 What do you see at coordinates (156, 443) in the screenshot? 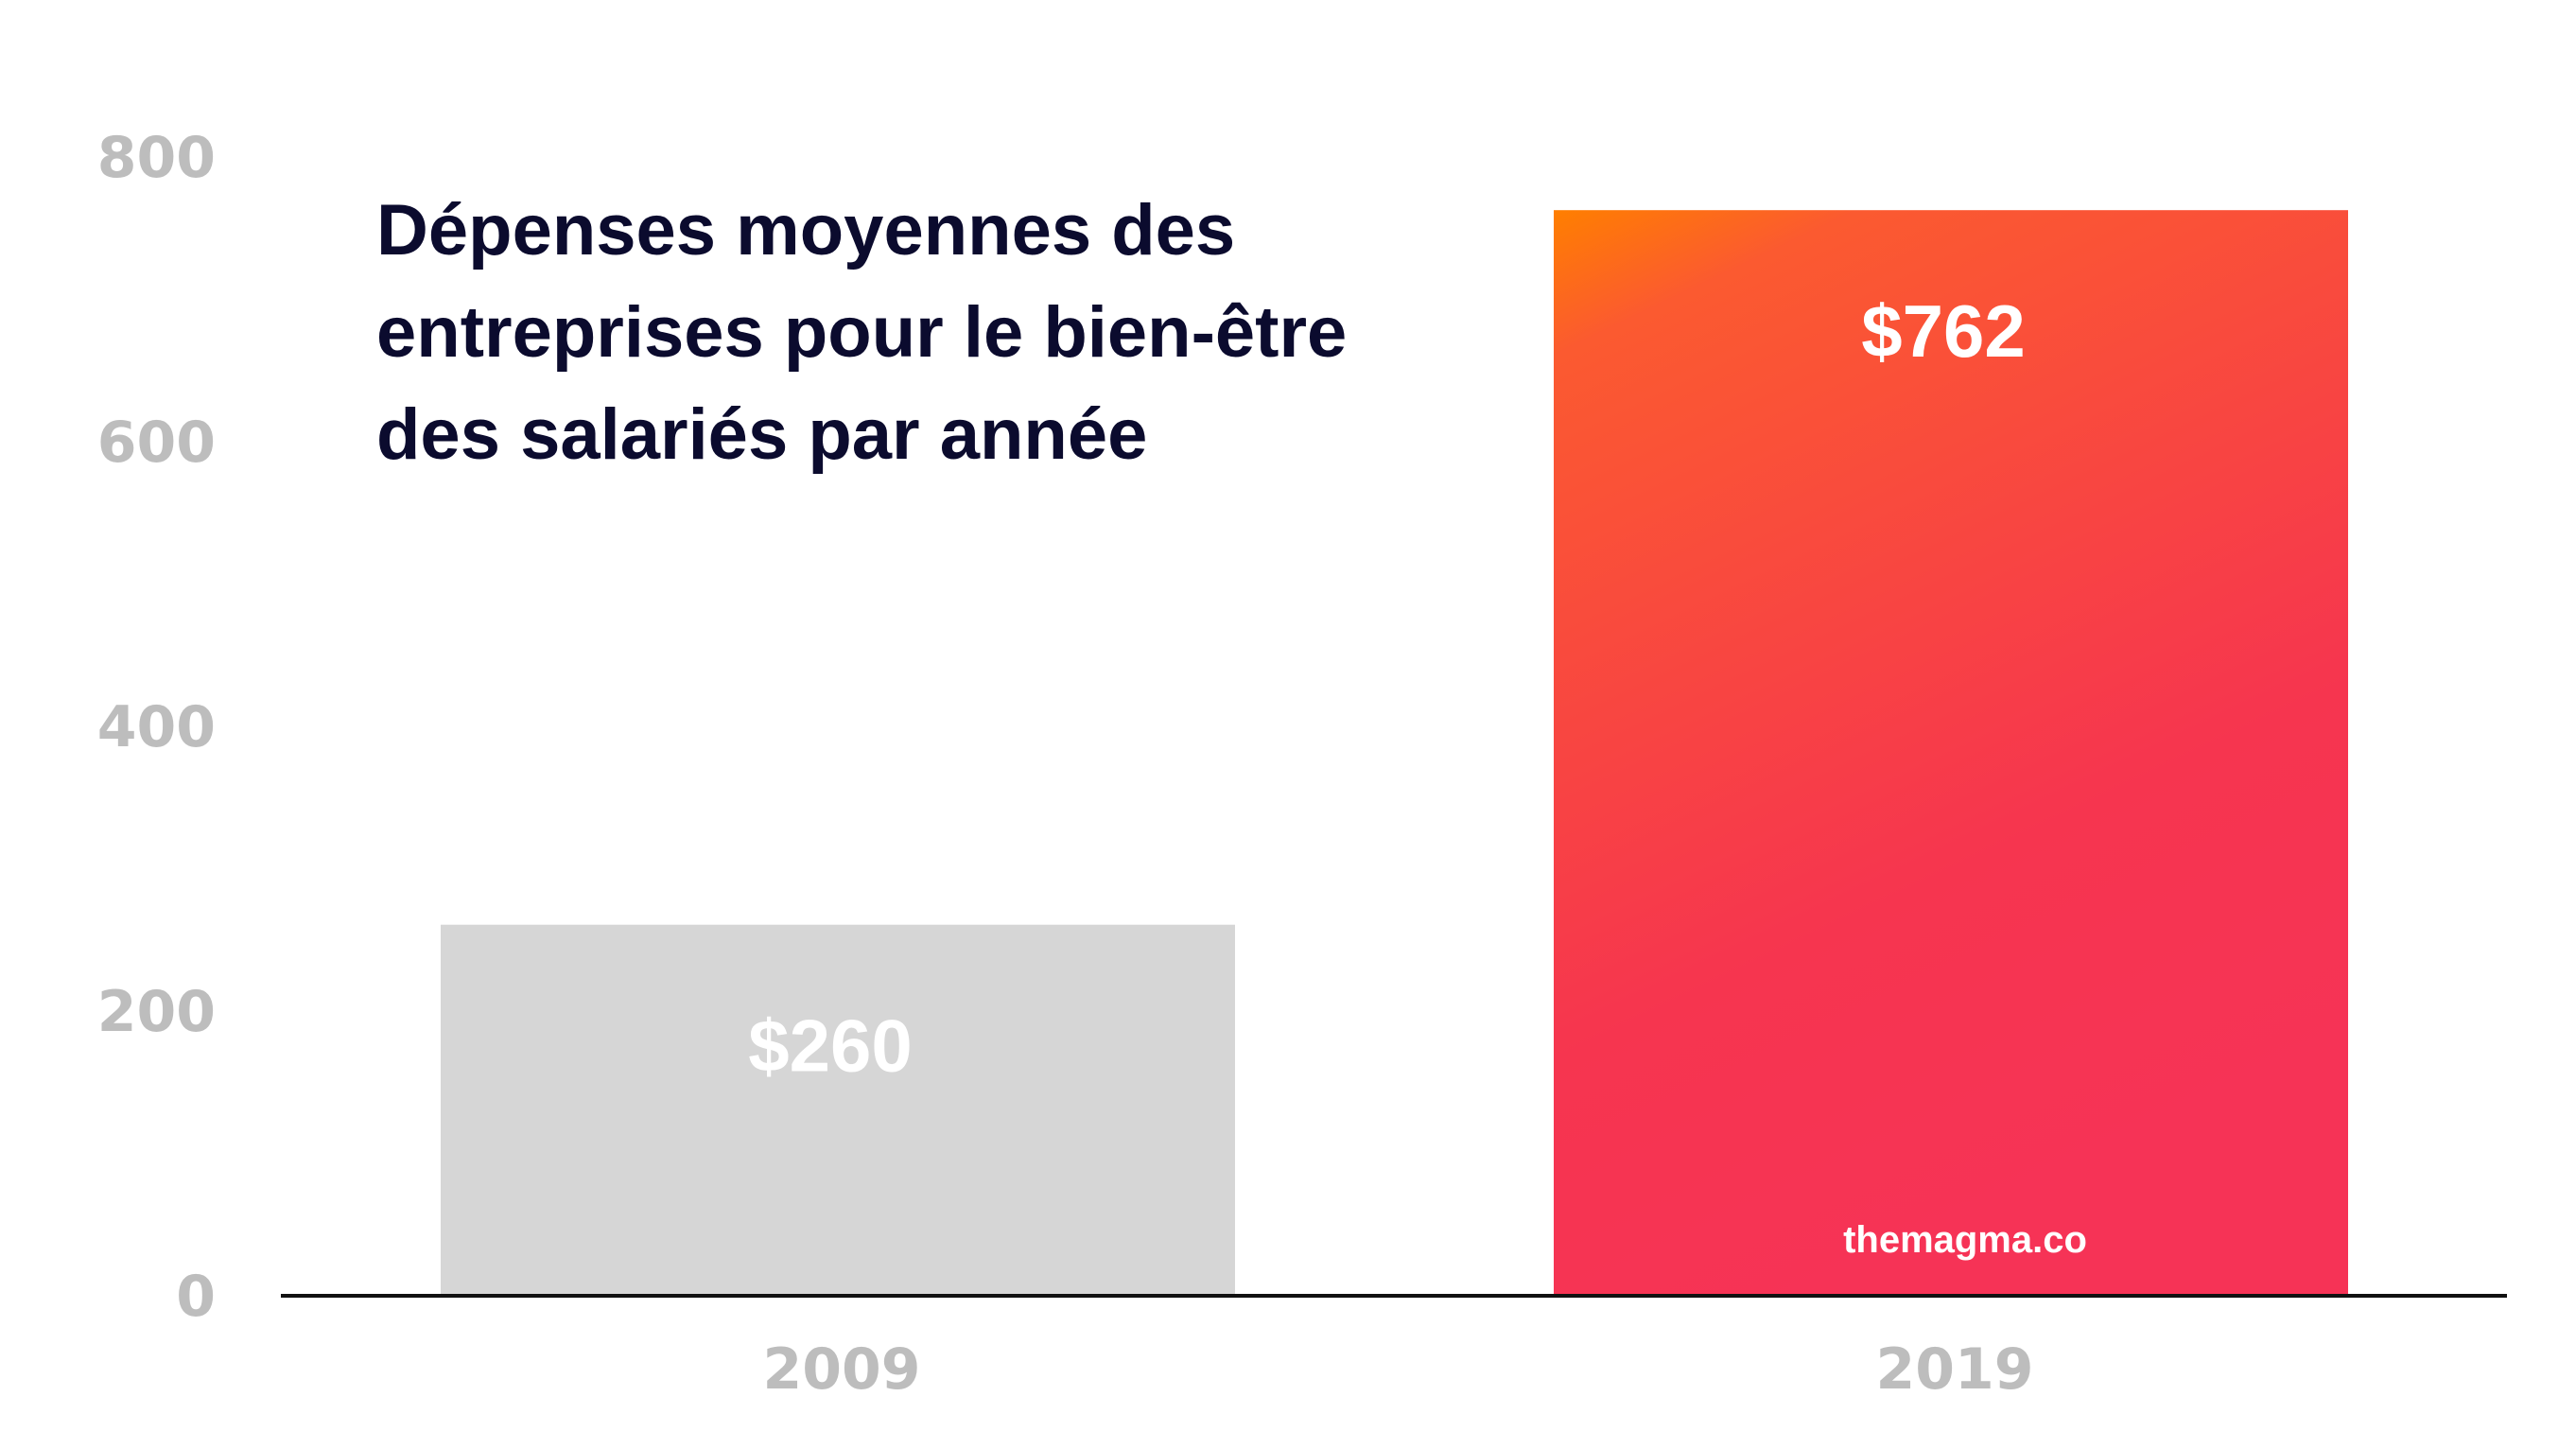
I see `y-tick-label: 600` at bounding box center [156, 443].